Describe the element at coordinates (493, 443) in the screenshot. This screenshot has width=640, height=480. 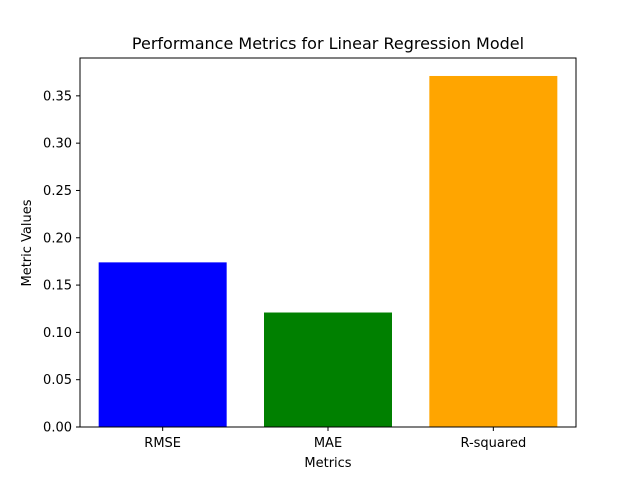
I see `x-tick-label: R-squared` at that location.